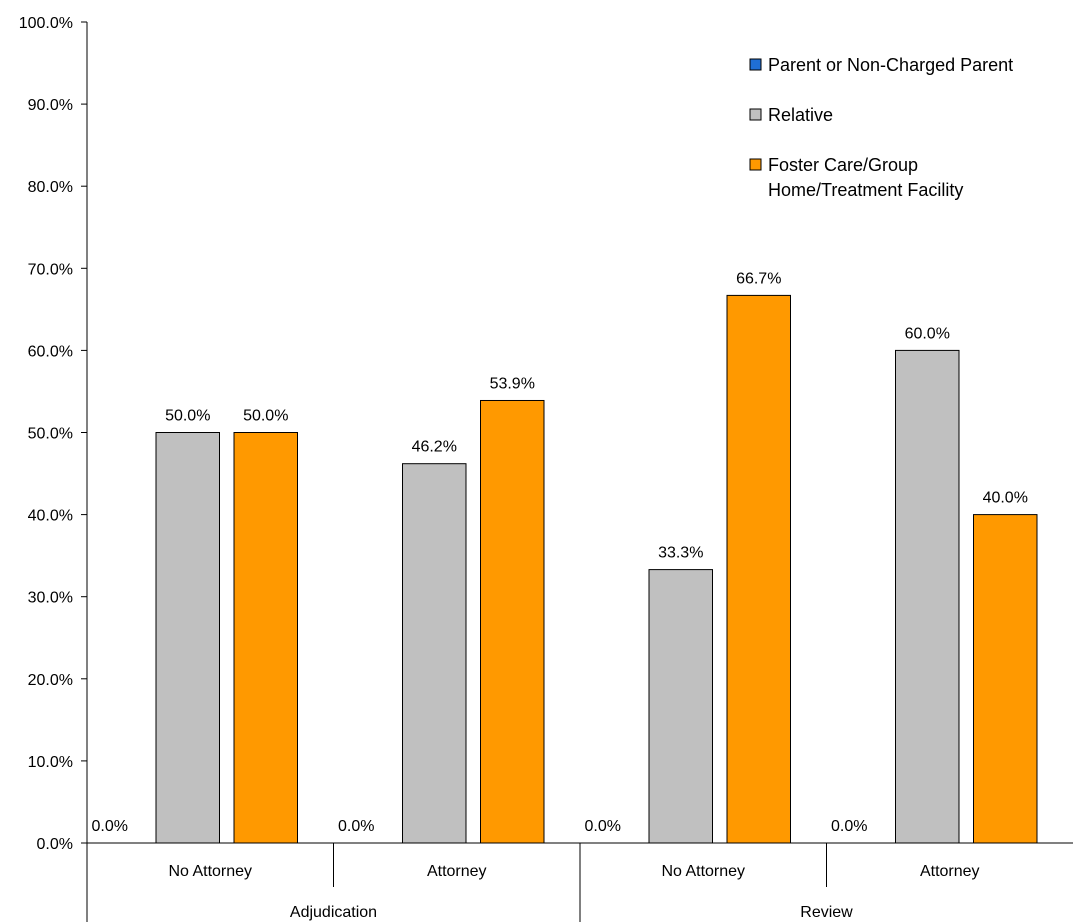 The image size is (1073, 922). I want to click on y-tick-label: 10.0%, so click(50, 762).